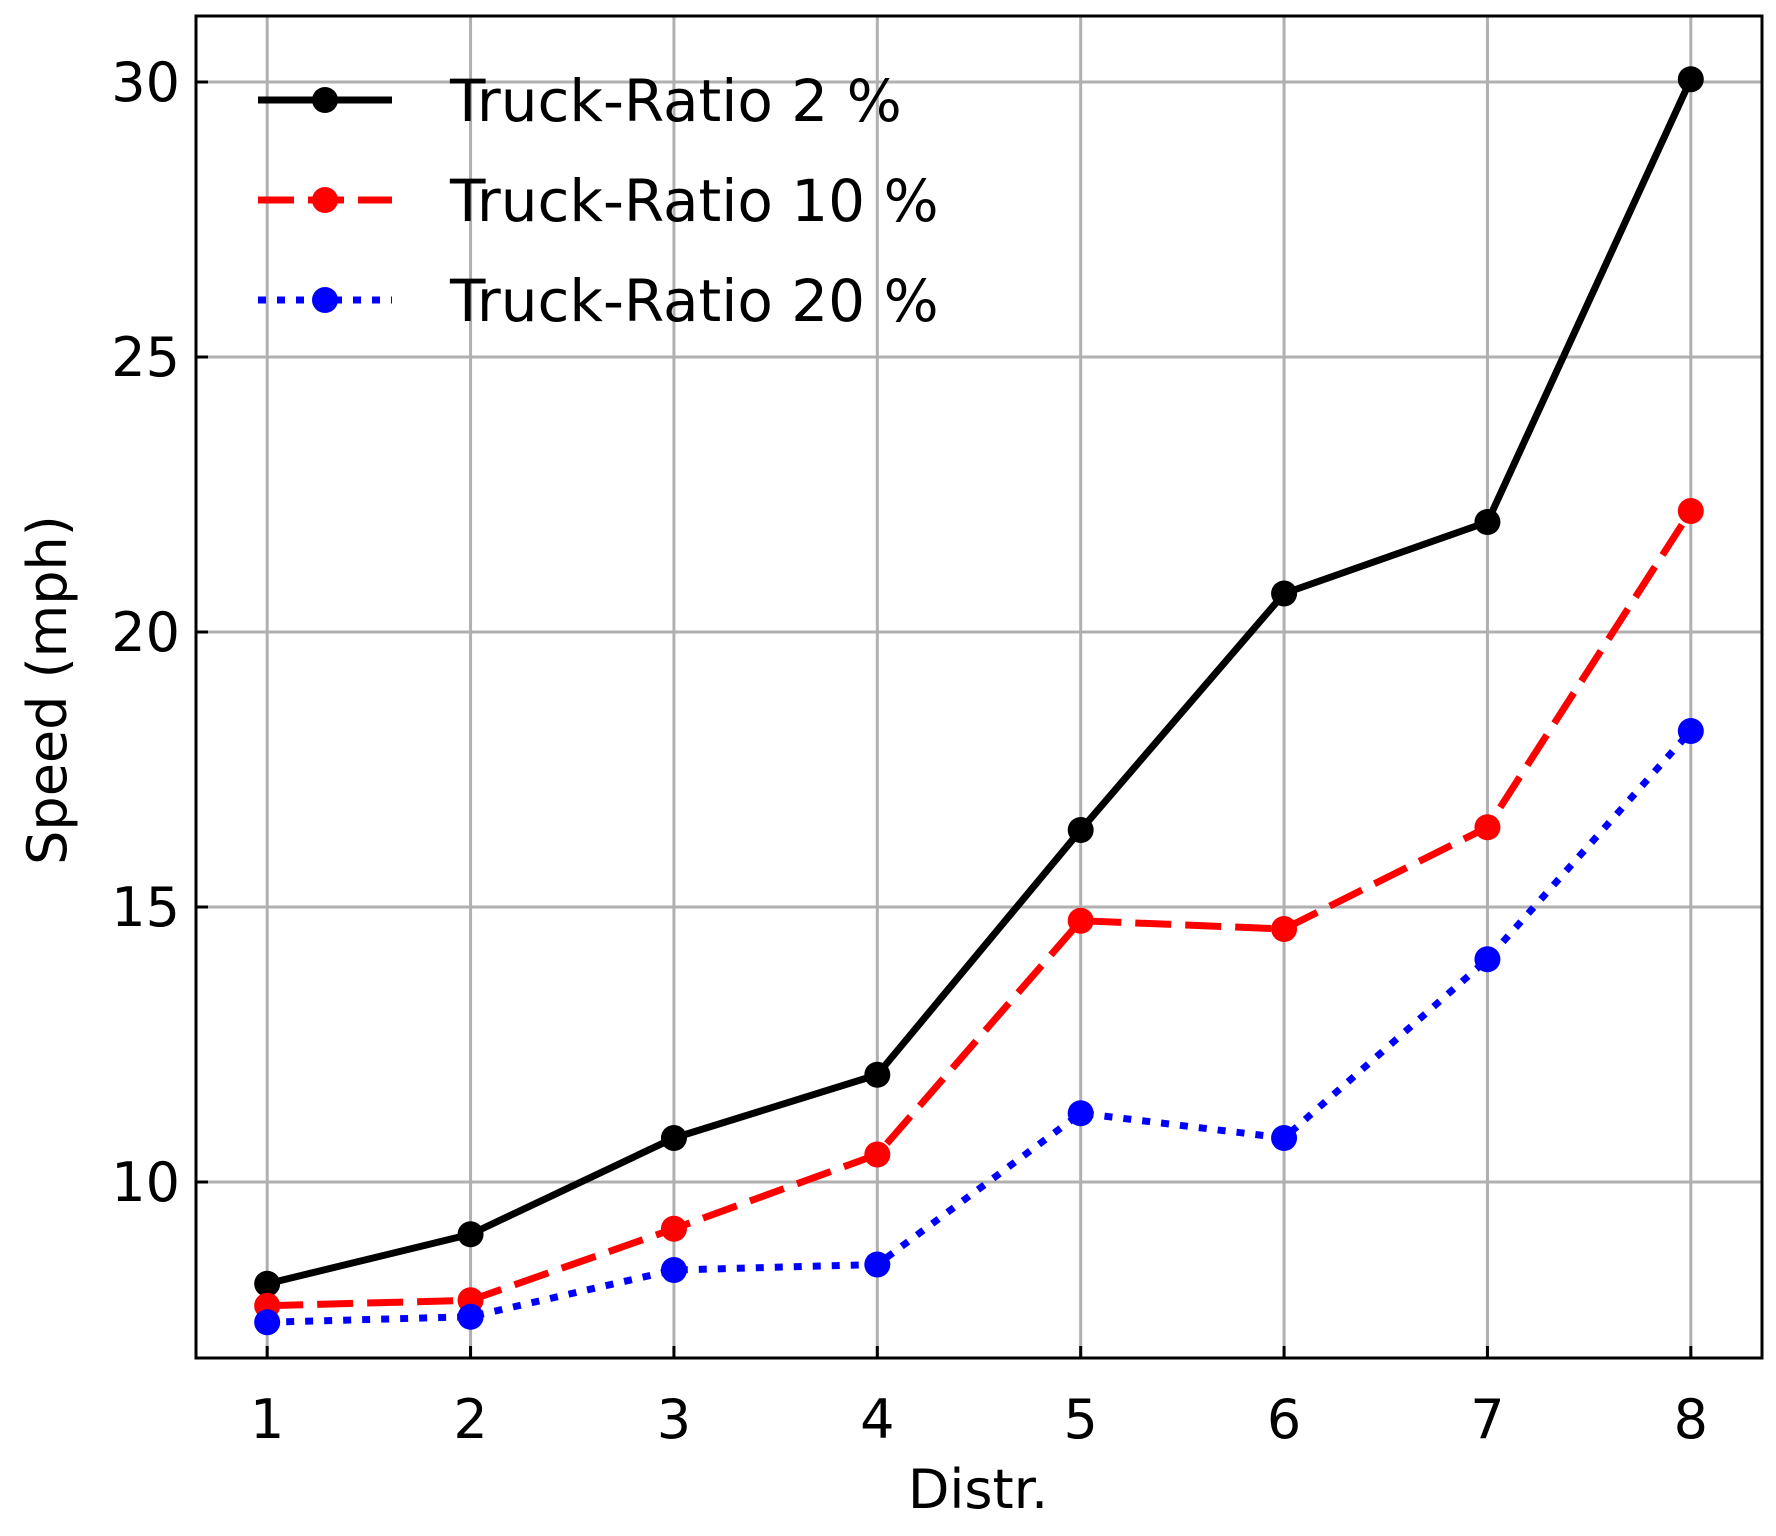  What do you see at coordinates (675, 101) in the screenshot?
I see `legend-label-1: Truck-Ratio 2 %` at bounding box center [675, 101].